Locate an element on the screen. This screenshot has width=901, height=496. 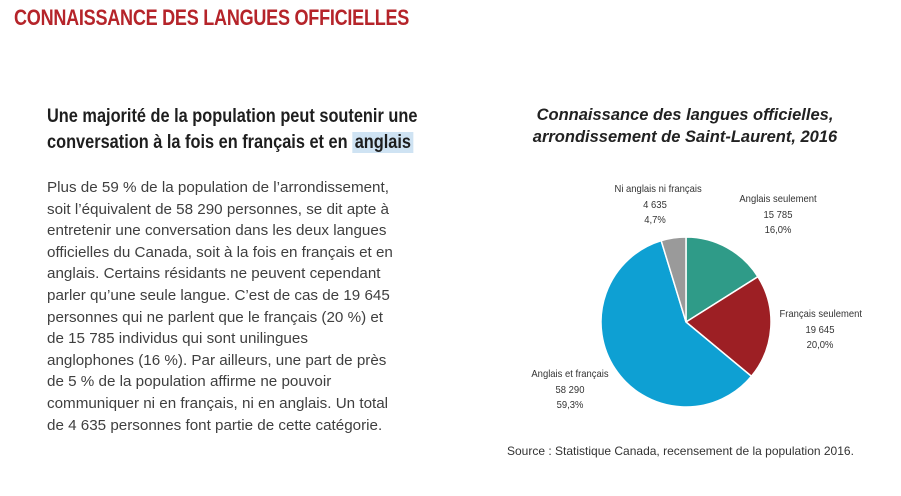
label-both-value: 58 290 is located at coordinates (570, 389).